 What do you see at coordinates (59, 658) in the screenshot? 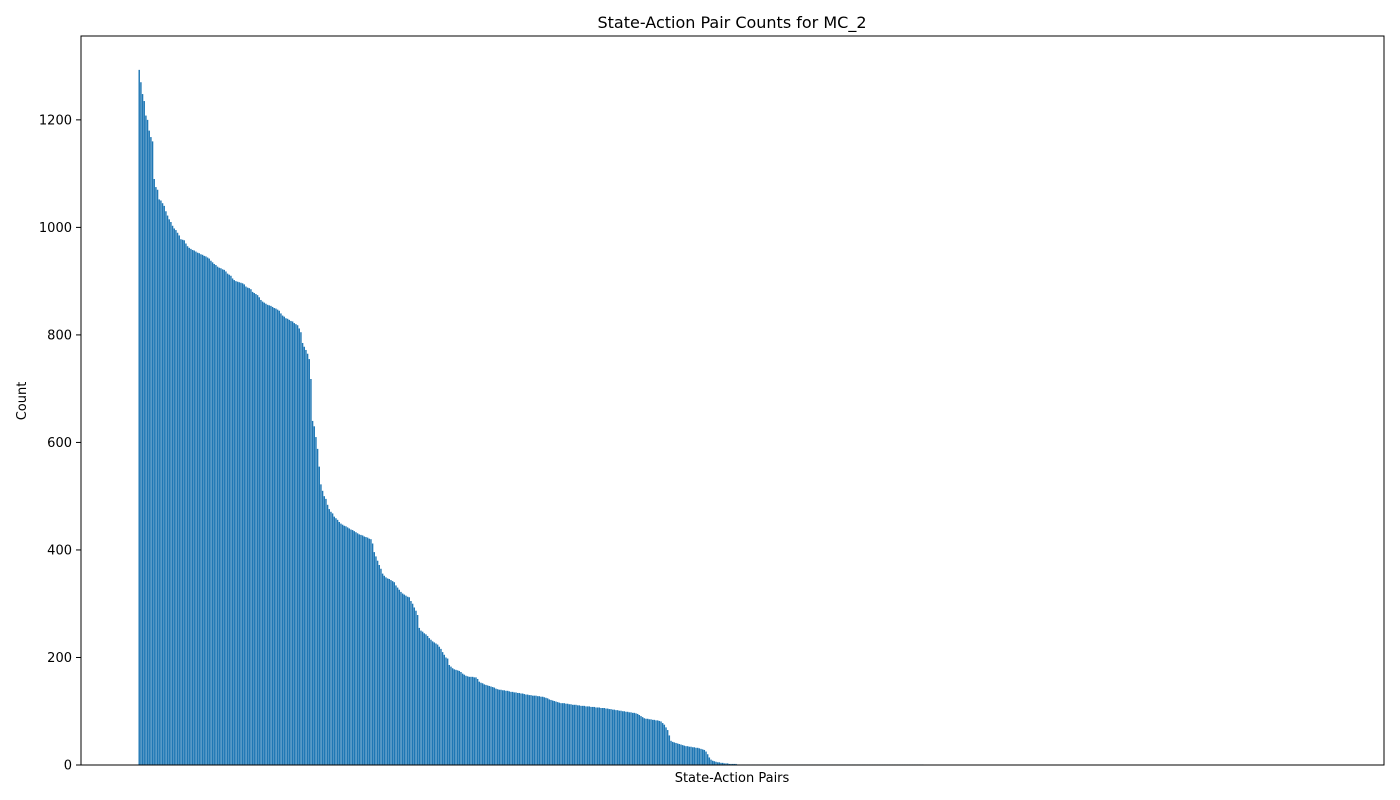
I see `y-tick-label: 200` at bounding box center [59, 658].